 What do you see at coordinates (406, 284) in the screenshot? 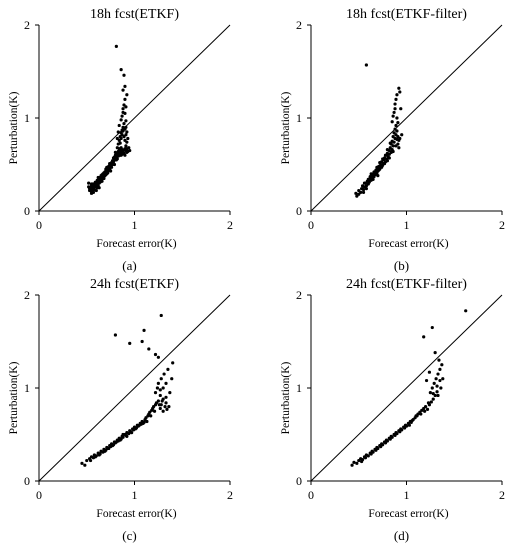
I see `chart-title: 24h fcst(ETKF-filter)` at bounding box center [406, 284].